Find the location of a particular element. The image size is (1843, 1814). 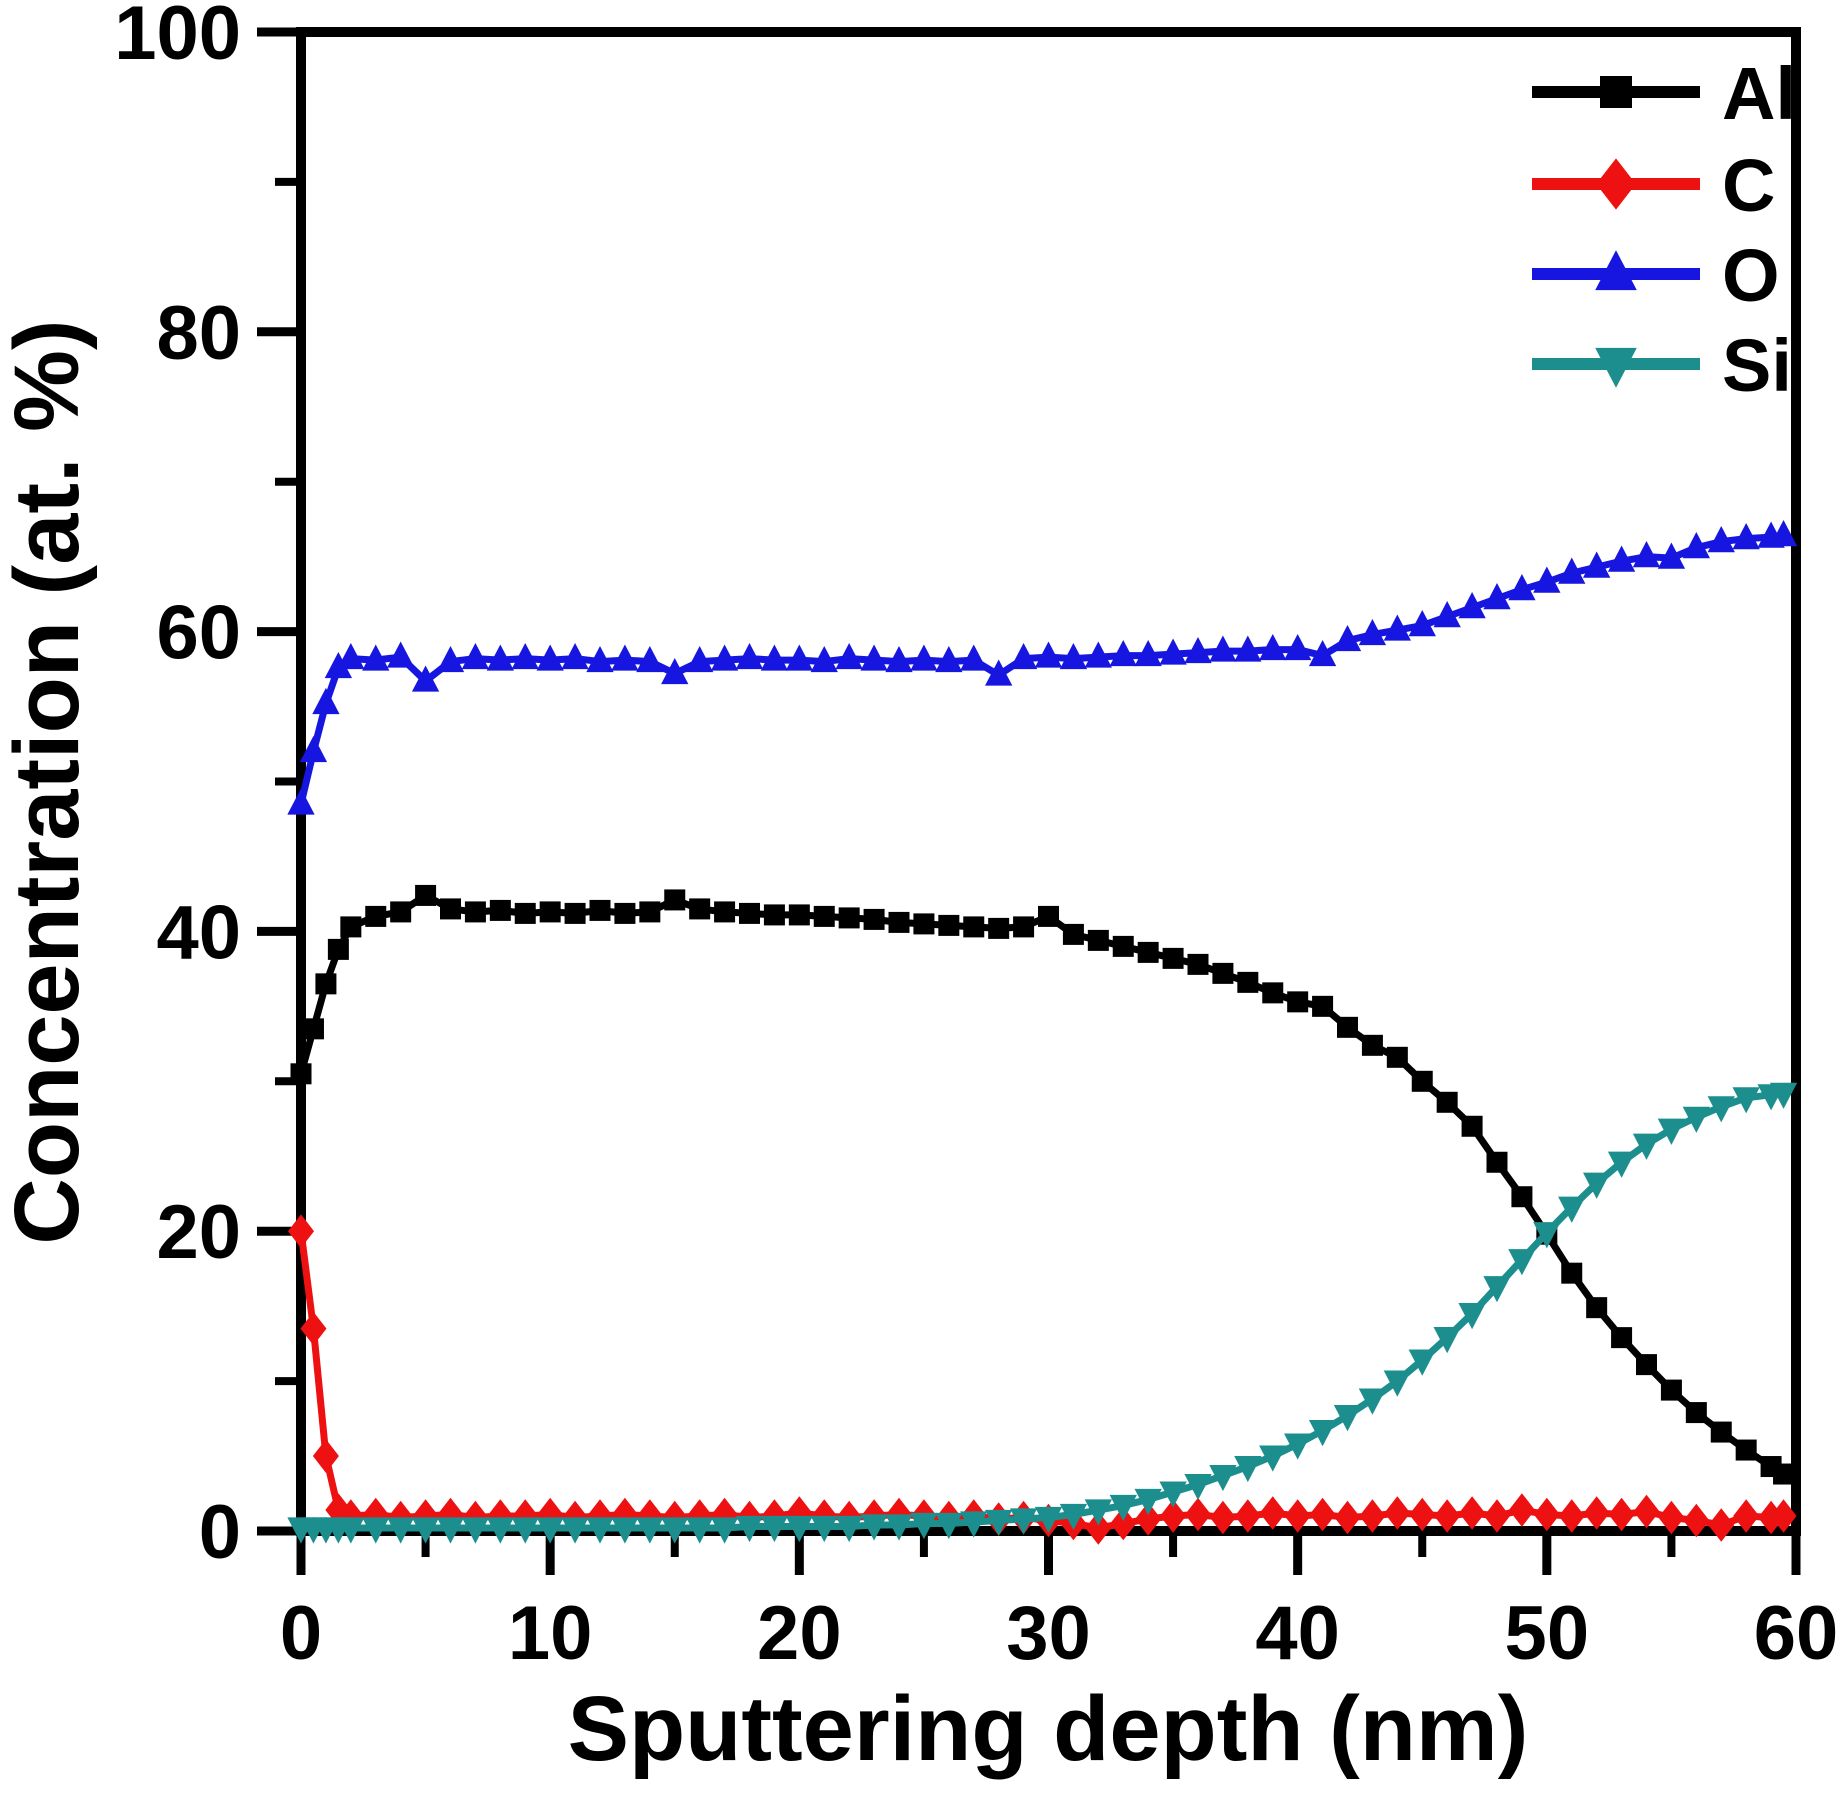

y-tick-label: 0 is located at coordinates (220, 1532).